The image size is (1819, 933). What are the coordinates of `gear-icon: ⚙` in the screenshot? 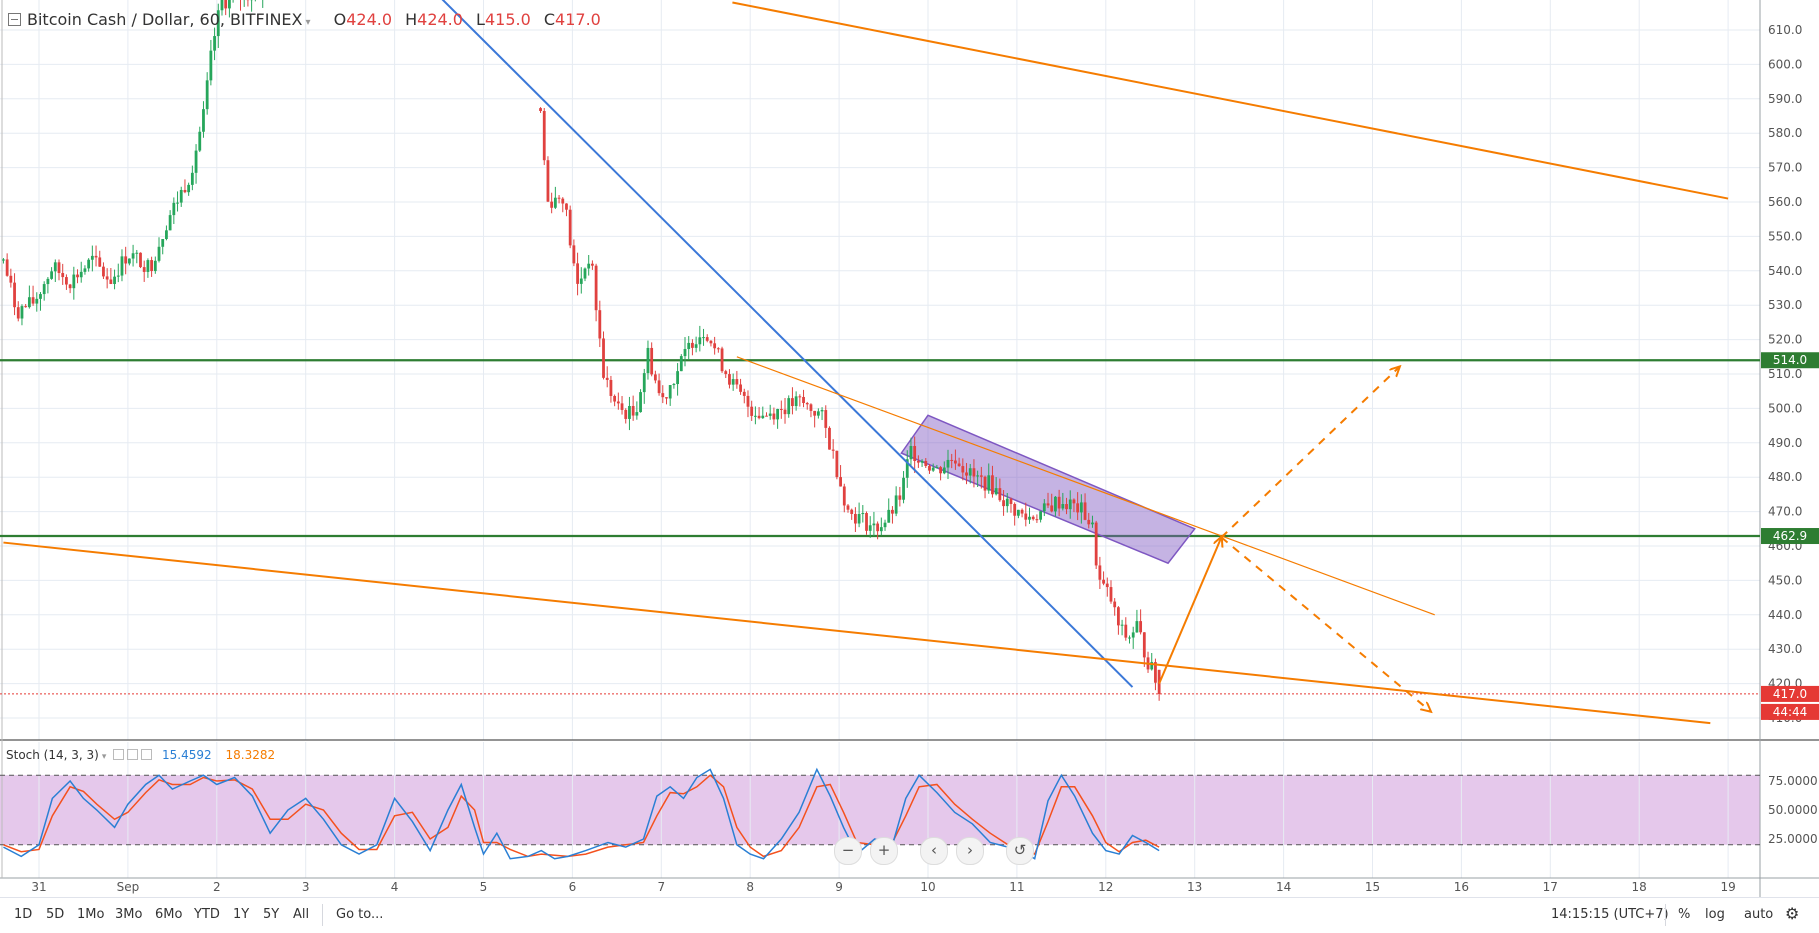 It's located at (1792, 913).